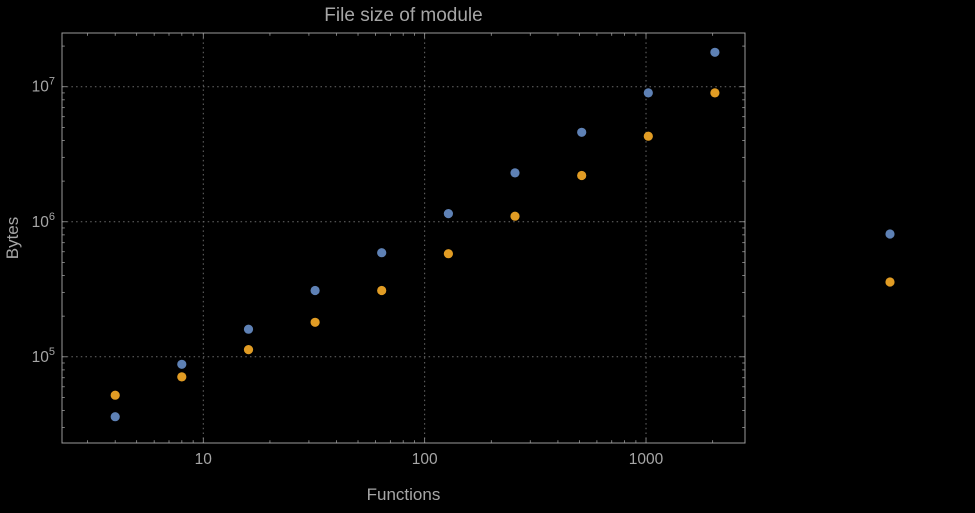  What do you see at coordinates (403, 15) in the screenshot?
I see `chart-title: File size of module` at bounding box center [403, 15].